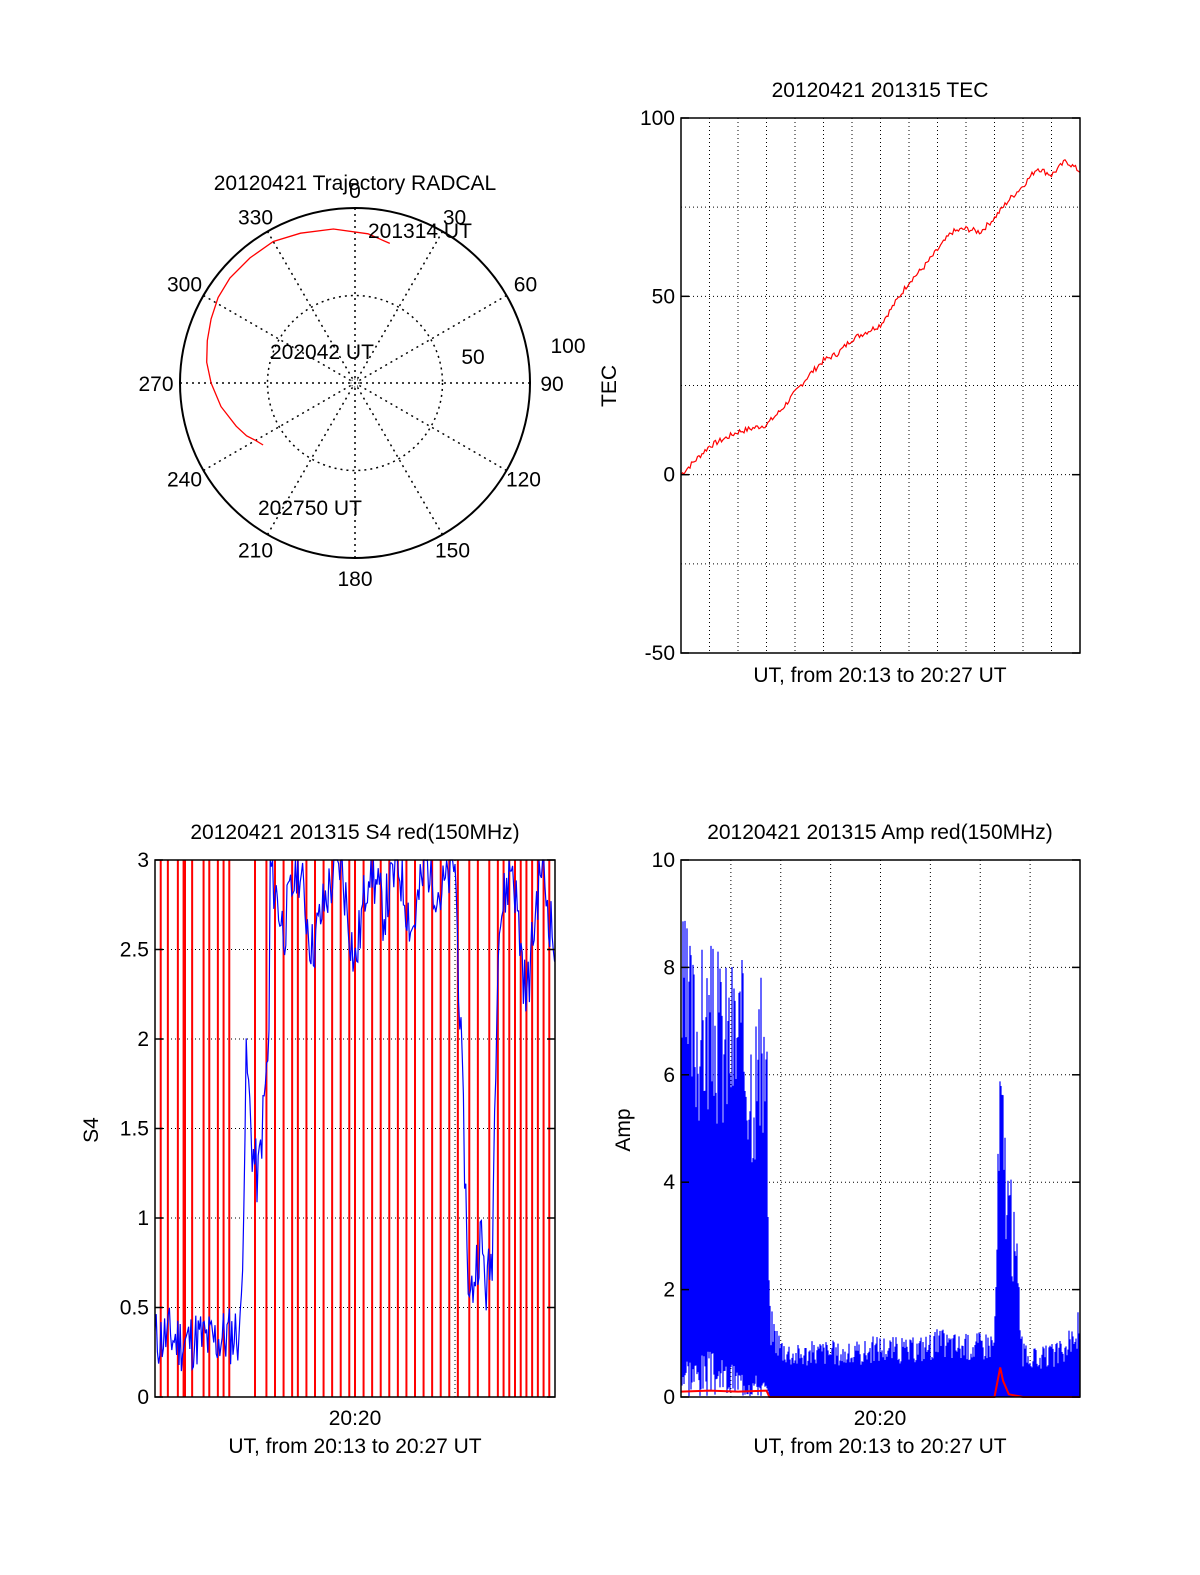 The width and height of the screenshot is (1200, 1575). I want to click on s4-blue-series, so click(355, 1115).